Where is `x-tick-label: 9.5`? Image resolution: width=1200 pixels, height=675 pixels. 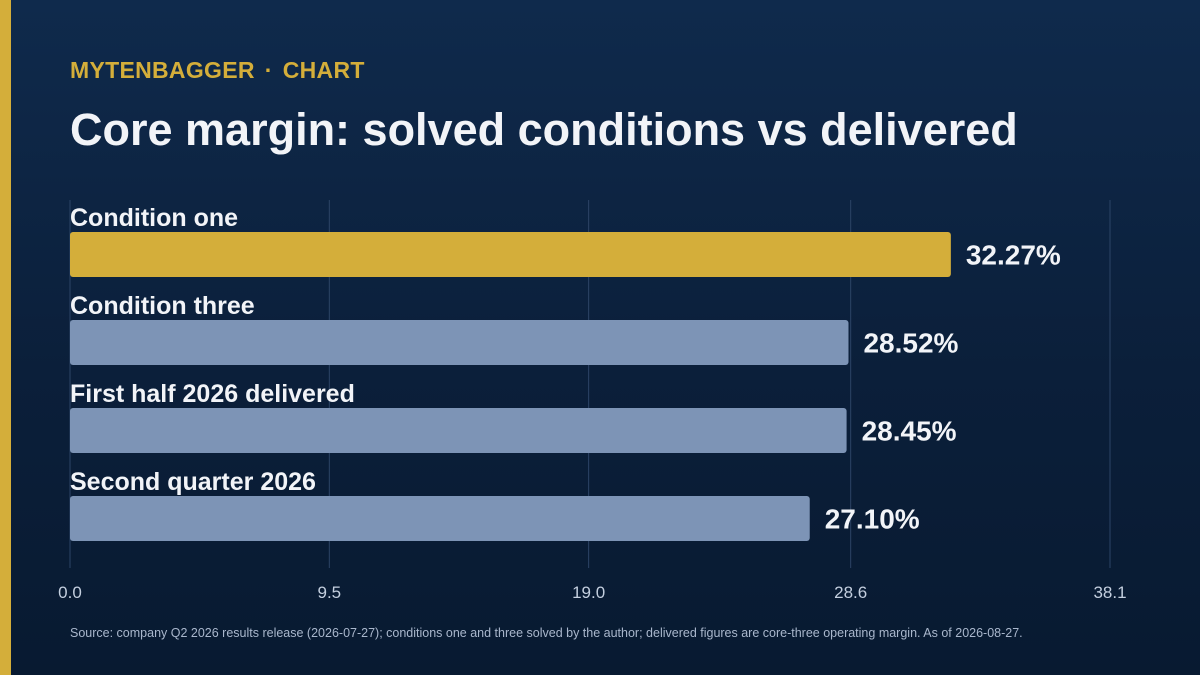 x-tick-label: 9.5 is located at coordinates (329, 592).